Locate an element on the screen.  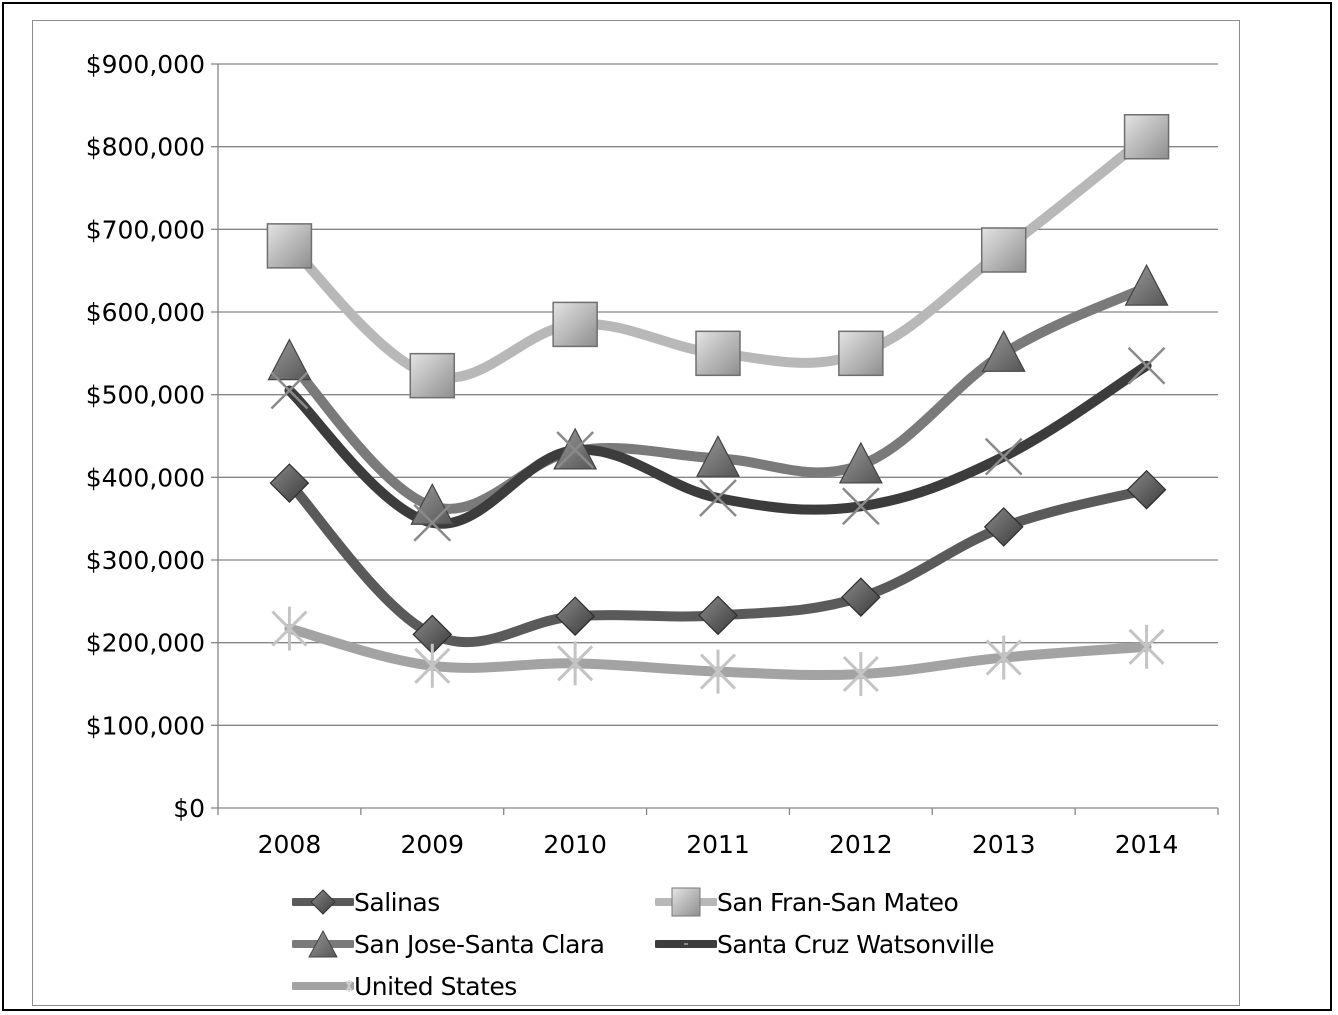
x-tick-label: 2013 is located at coordinates (1004, 844).